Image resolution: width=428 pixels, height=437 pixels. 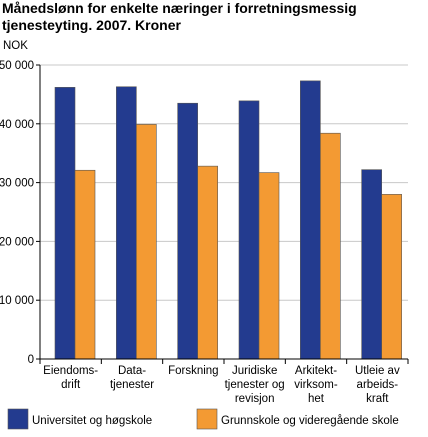 I want to click on y-tick-label: 0, so click(x=31, y=360).